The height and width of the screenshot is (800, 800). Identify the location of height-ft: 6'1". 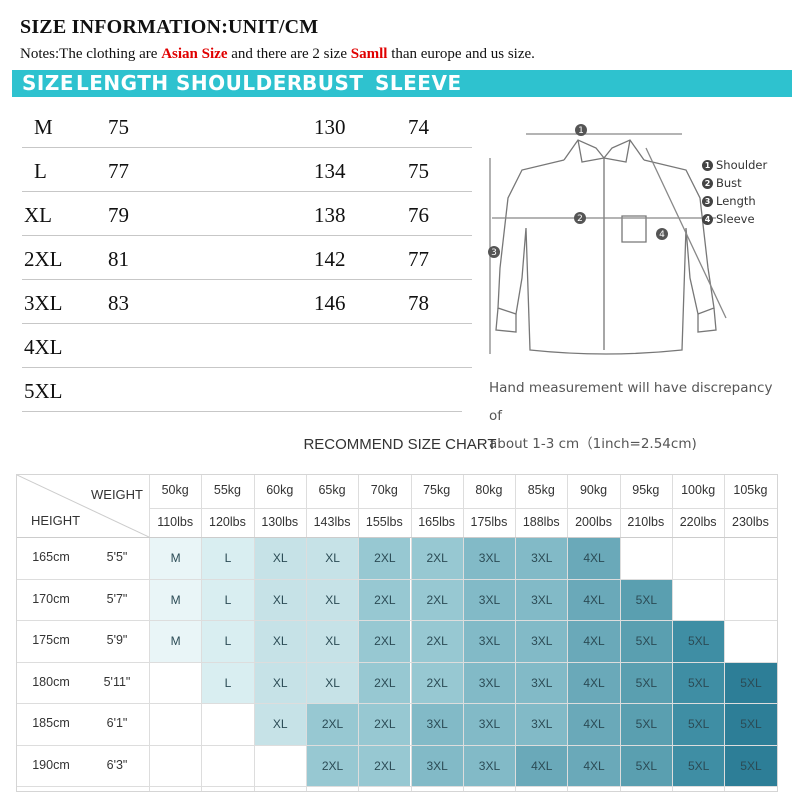
(117, 723).